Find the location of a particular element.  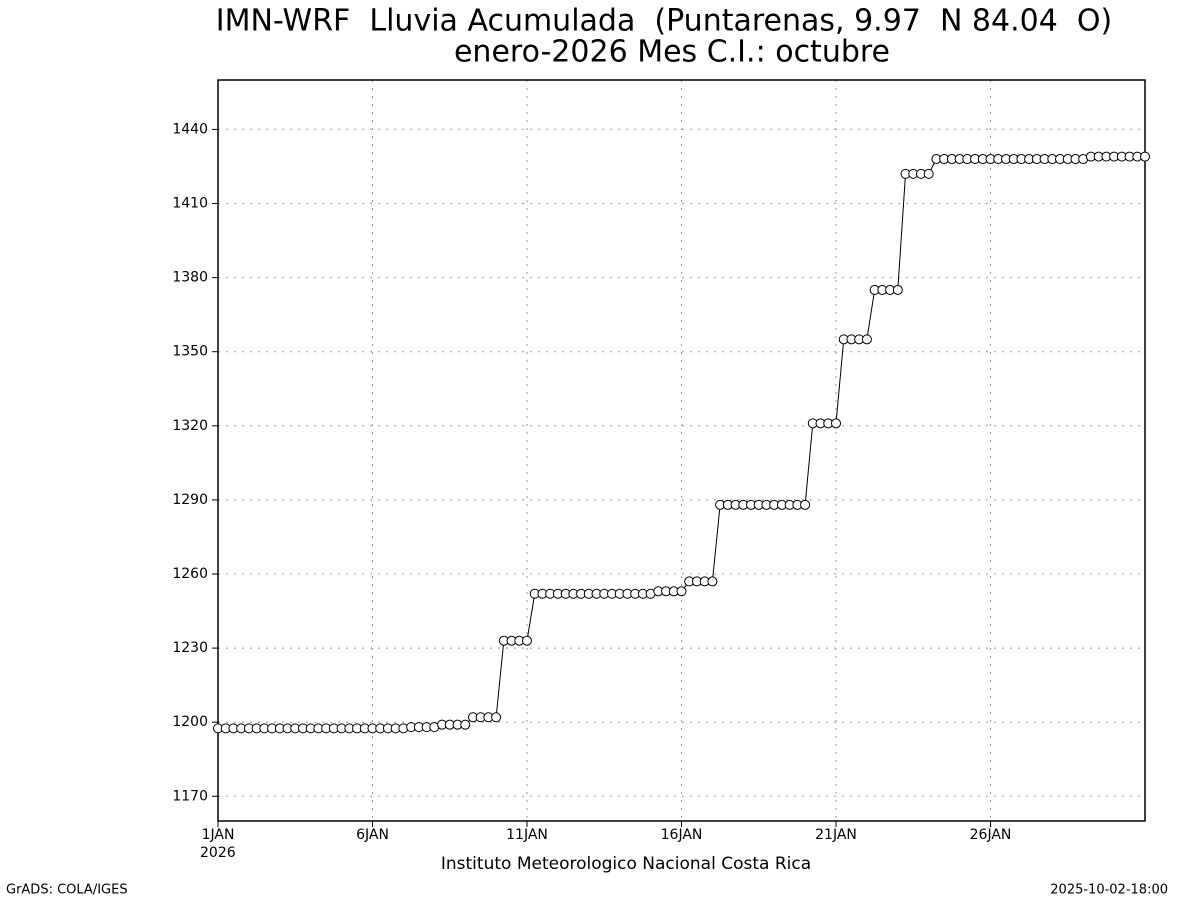

chart-subtitle: enero-2026 Mes C.I.: octubre is located at coordinates (672, 52).